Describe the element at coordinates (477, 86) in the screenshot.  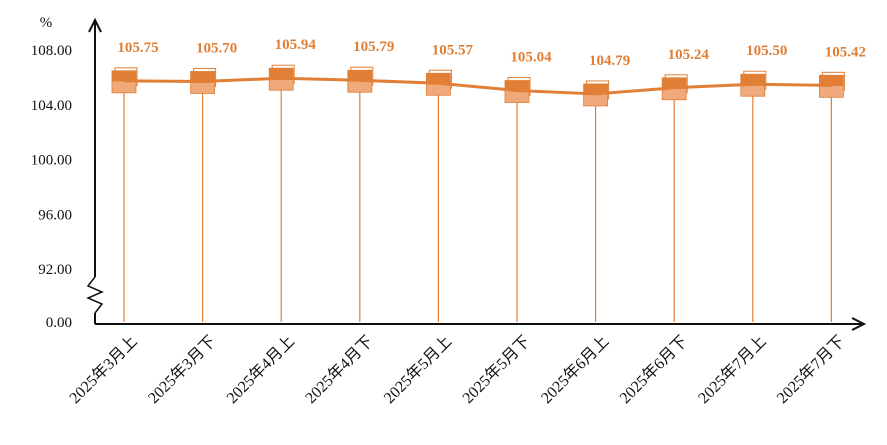
I see `series-line` at that location.